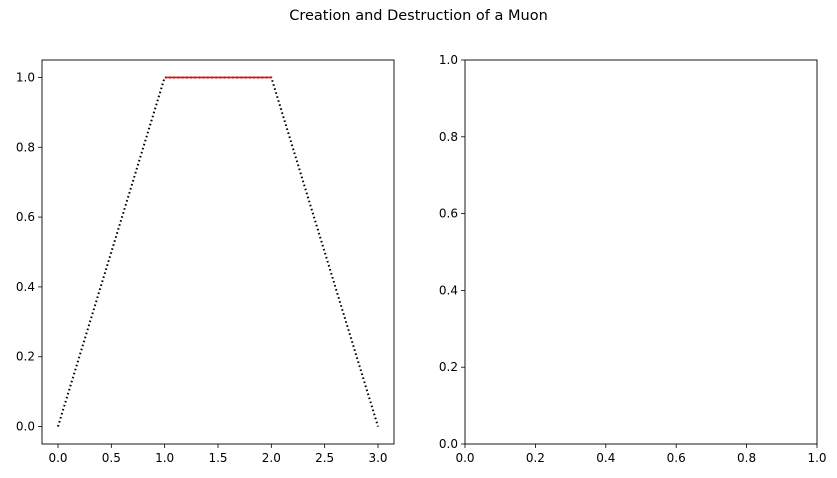 This screenshot has width=837, height=478. Describe the element at coordinates (605, 458) in the screenshot. I see `right-xtick-label: 0.4` at that location.